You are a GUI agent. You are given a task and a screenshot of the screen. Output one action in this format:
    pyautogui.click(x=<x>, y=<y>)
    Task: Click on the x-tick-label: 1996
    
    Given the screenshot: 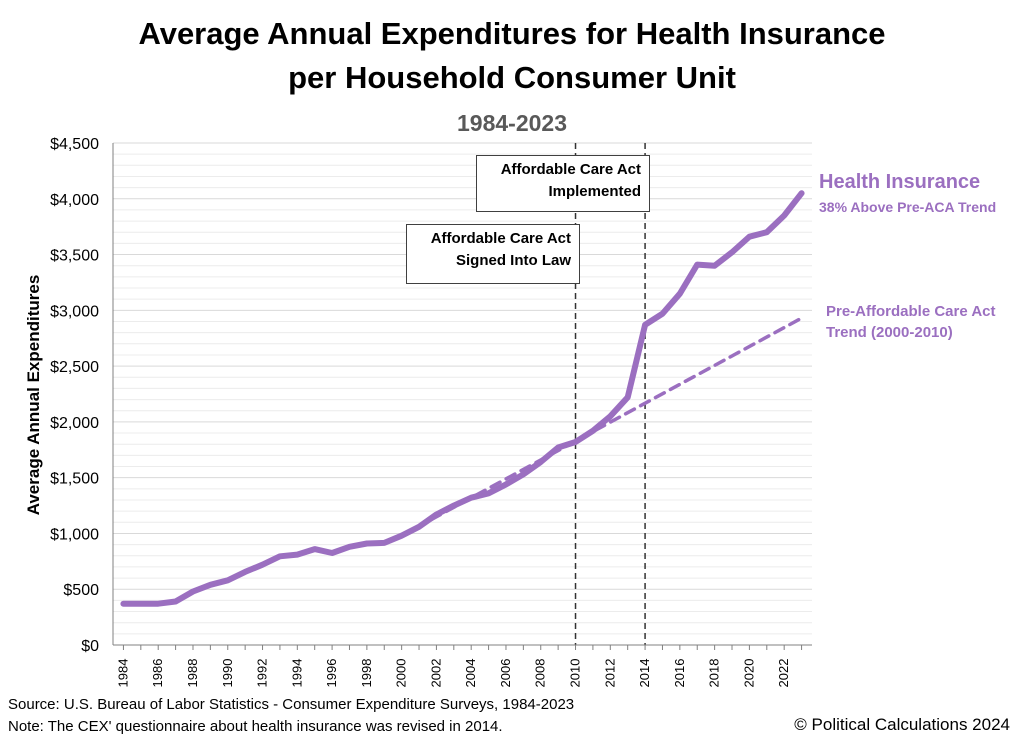 What is the action you would take?
    pyautogui.click(x=331, y=673)
    